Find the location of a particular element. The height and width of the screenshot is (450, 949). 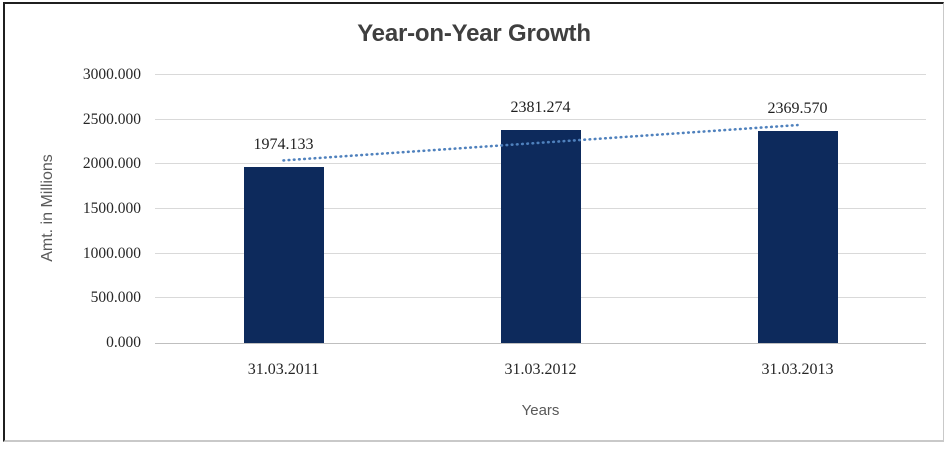

data-label: 2381.274 is located at coordinates (540, 108).